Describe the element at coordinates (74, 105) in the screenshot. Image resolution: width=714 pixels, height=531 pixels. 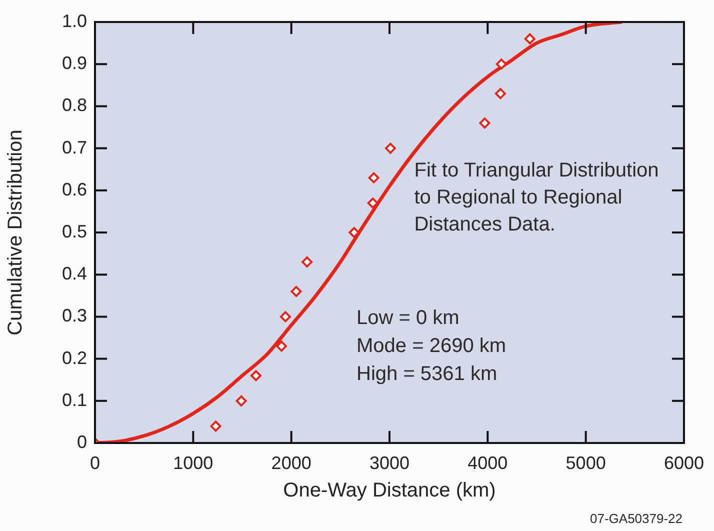
I see `y-tick-label: 0.8` at that location.